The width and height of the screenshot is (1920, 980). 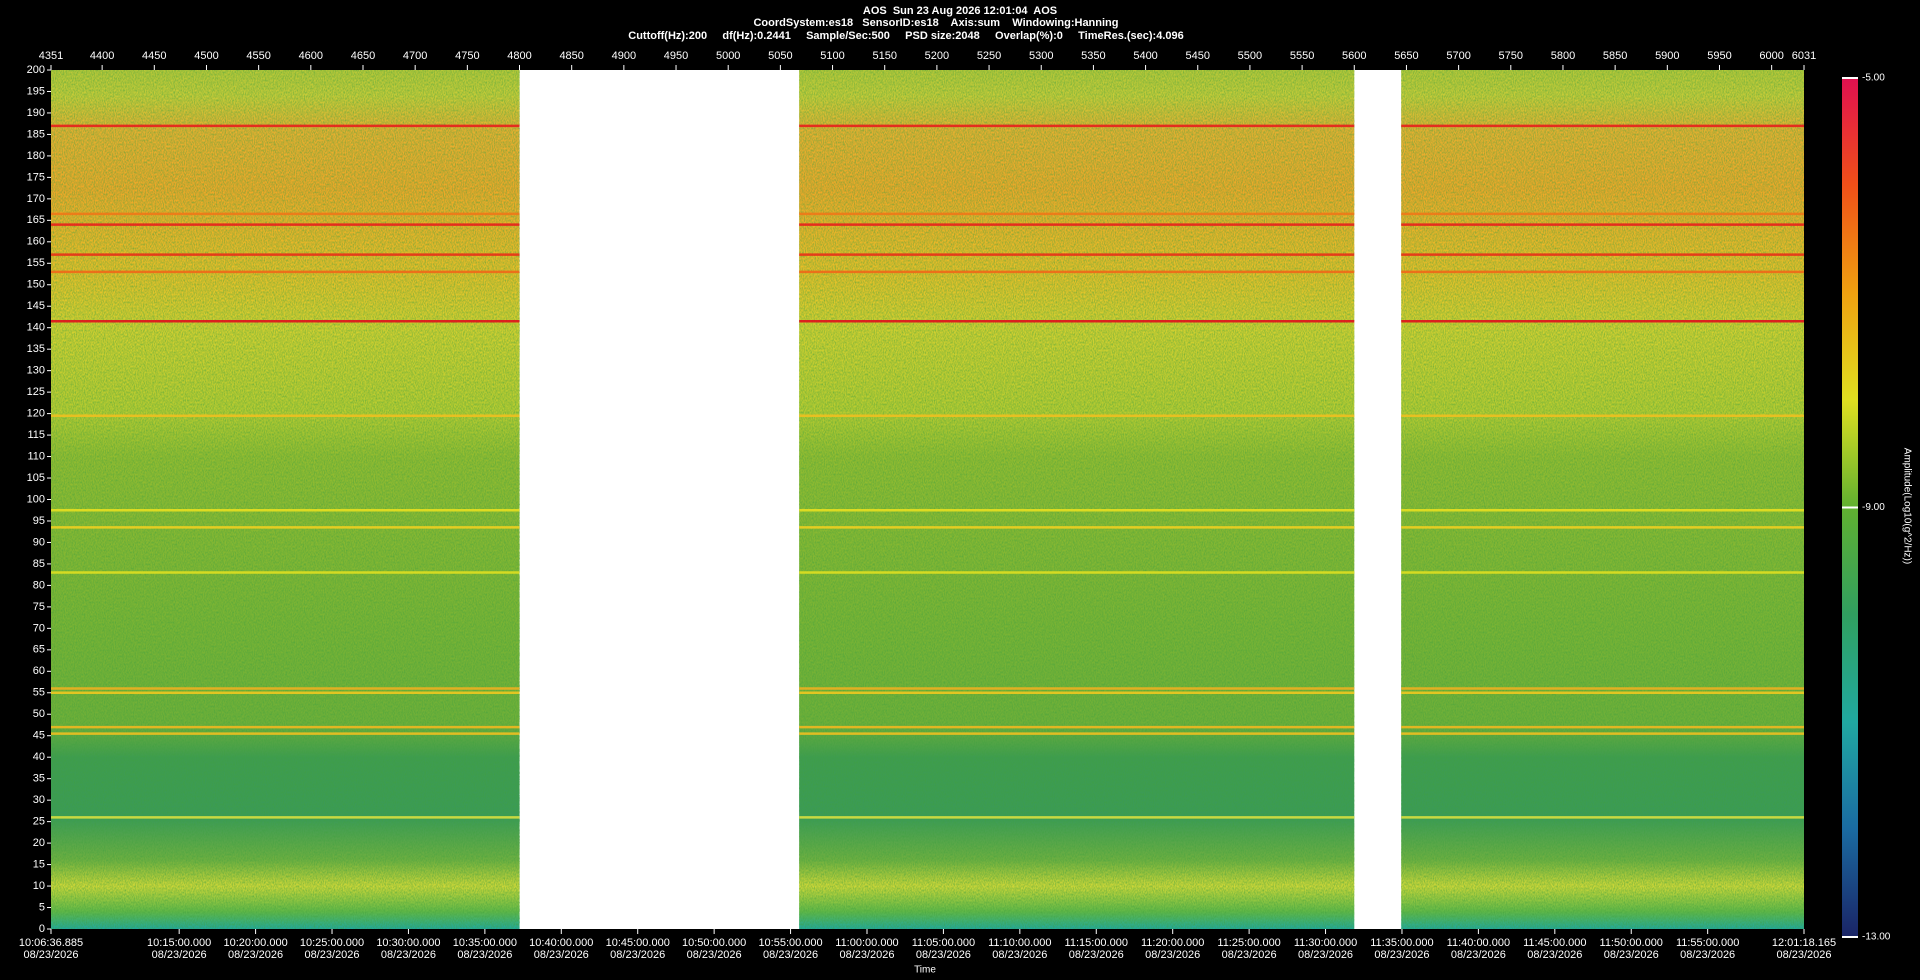 I want to click on x-tick-label: 5900, so click(x=1667, y=56).